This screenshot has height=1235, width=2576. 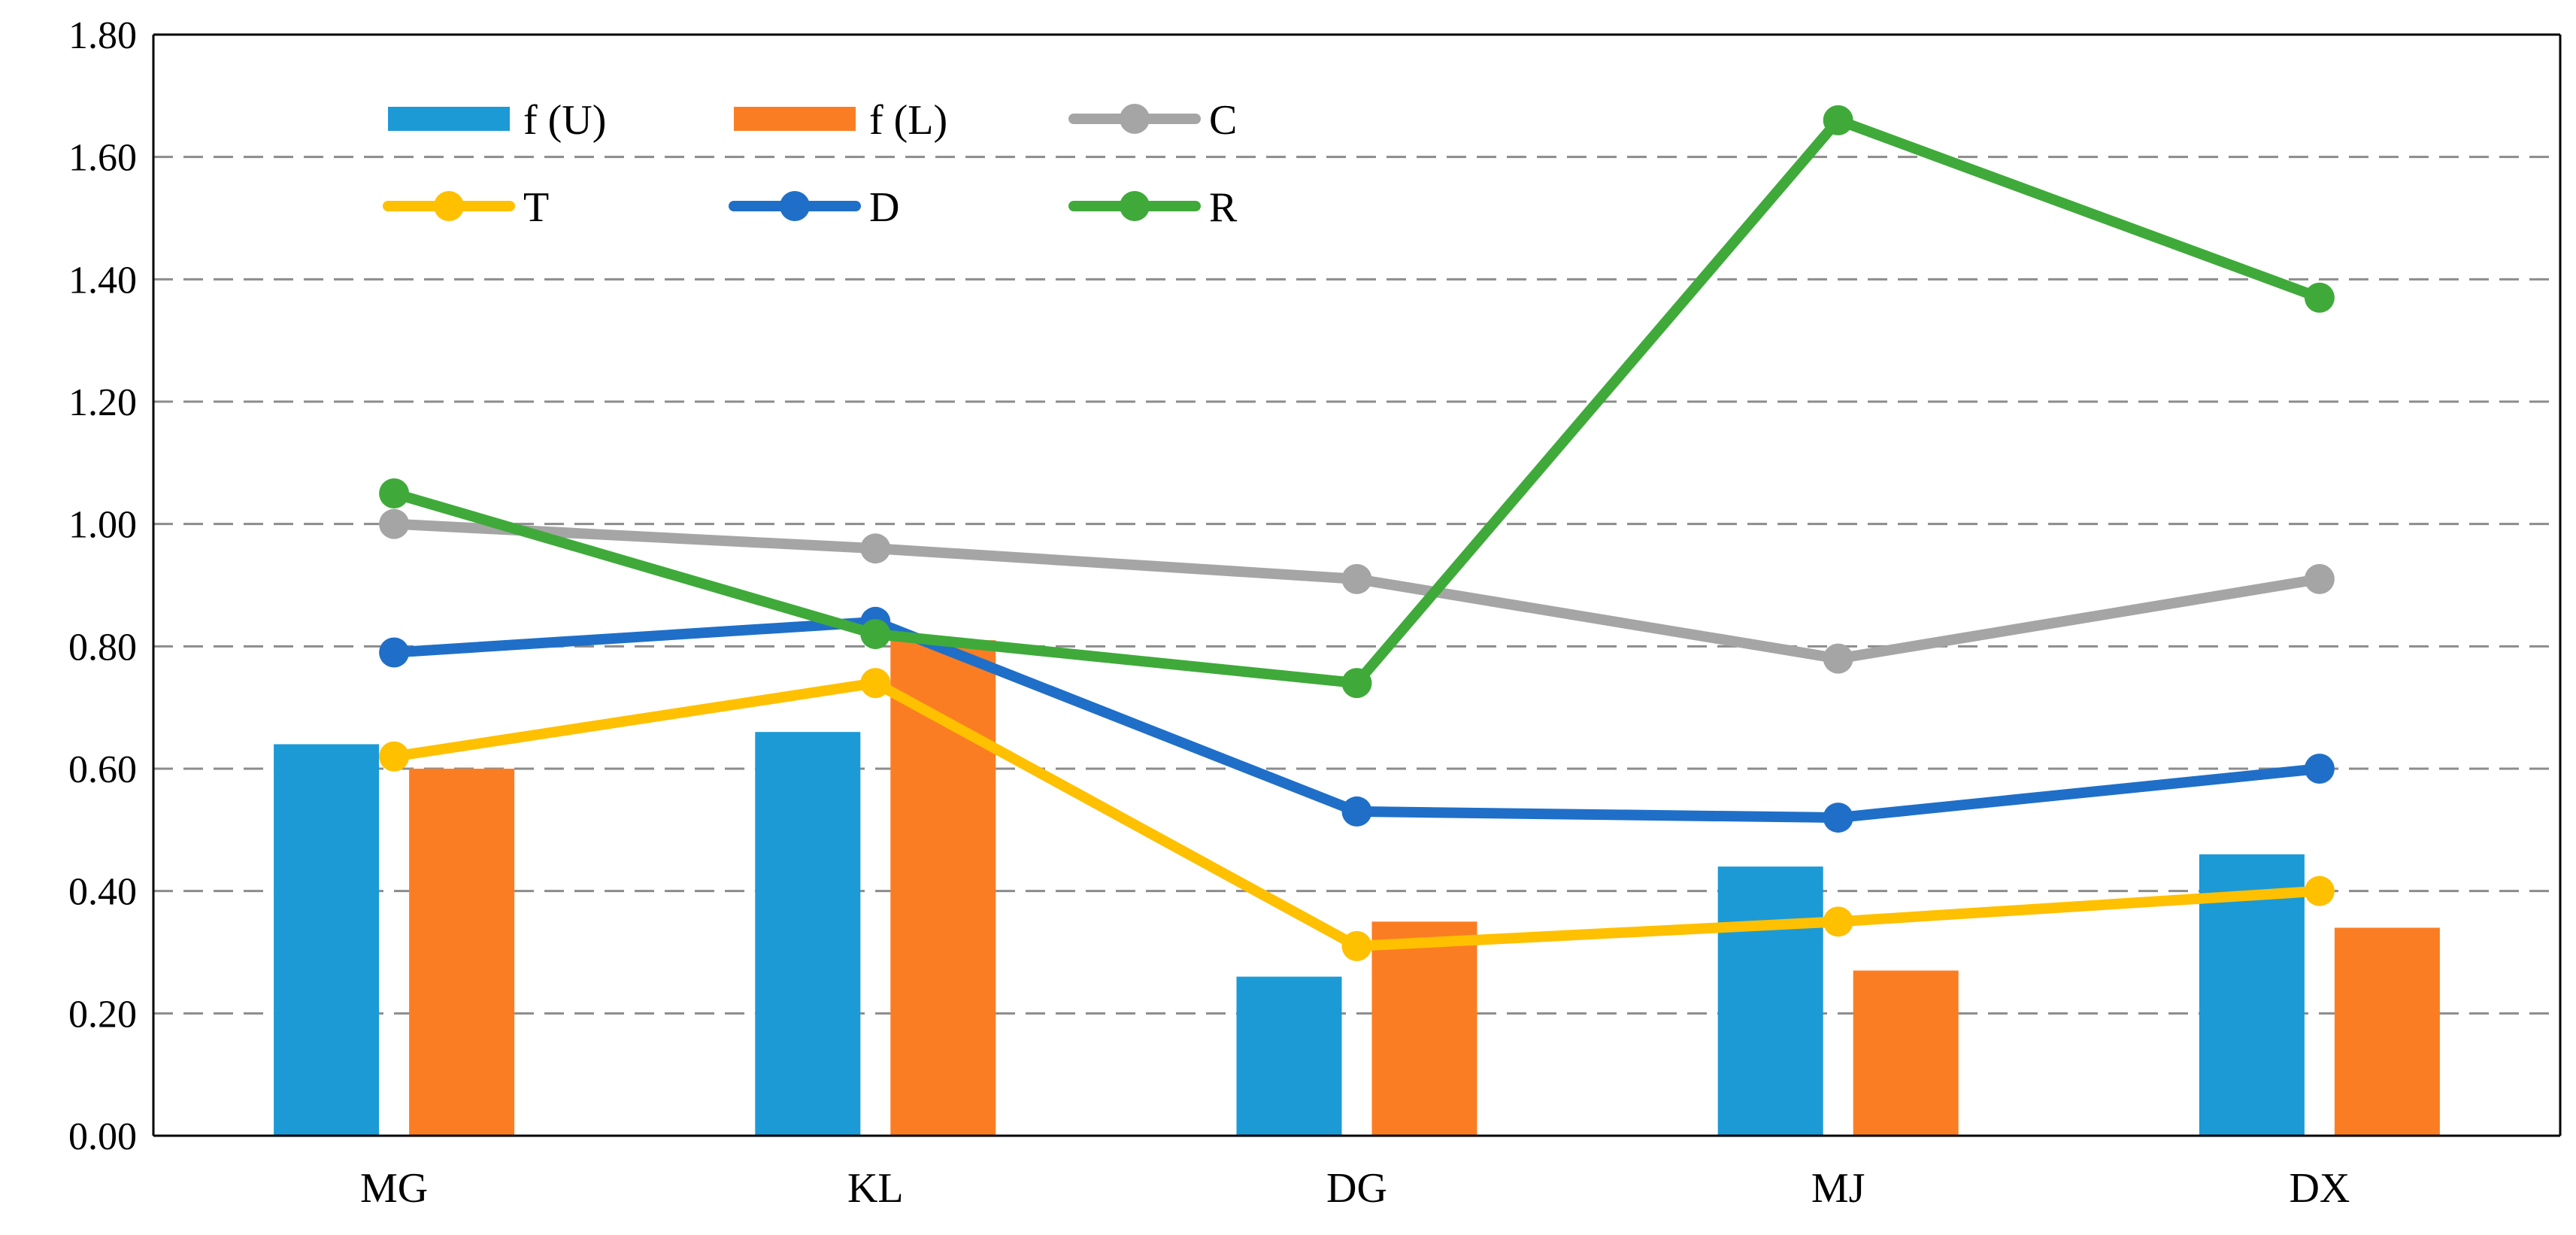 What do you see at coordinates (1838, 659) in the screenshot?
I see `point-c-mj` at bounding box center [1838, 659].